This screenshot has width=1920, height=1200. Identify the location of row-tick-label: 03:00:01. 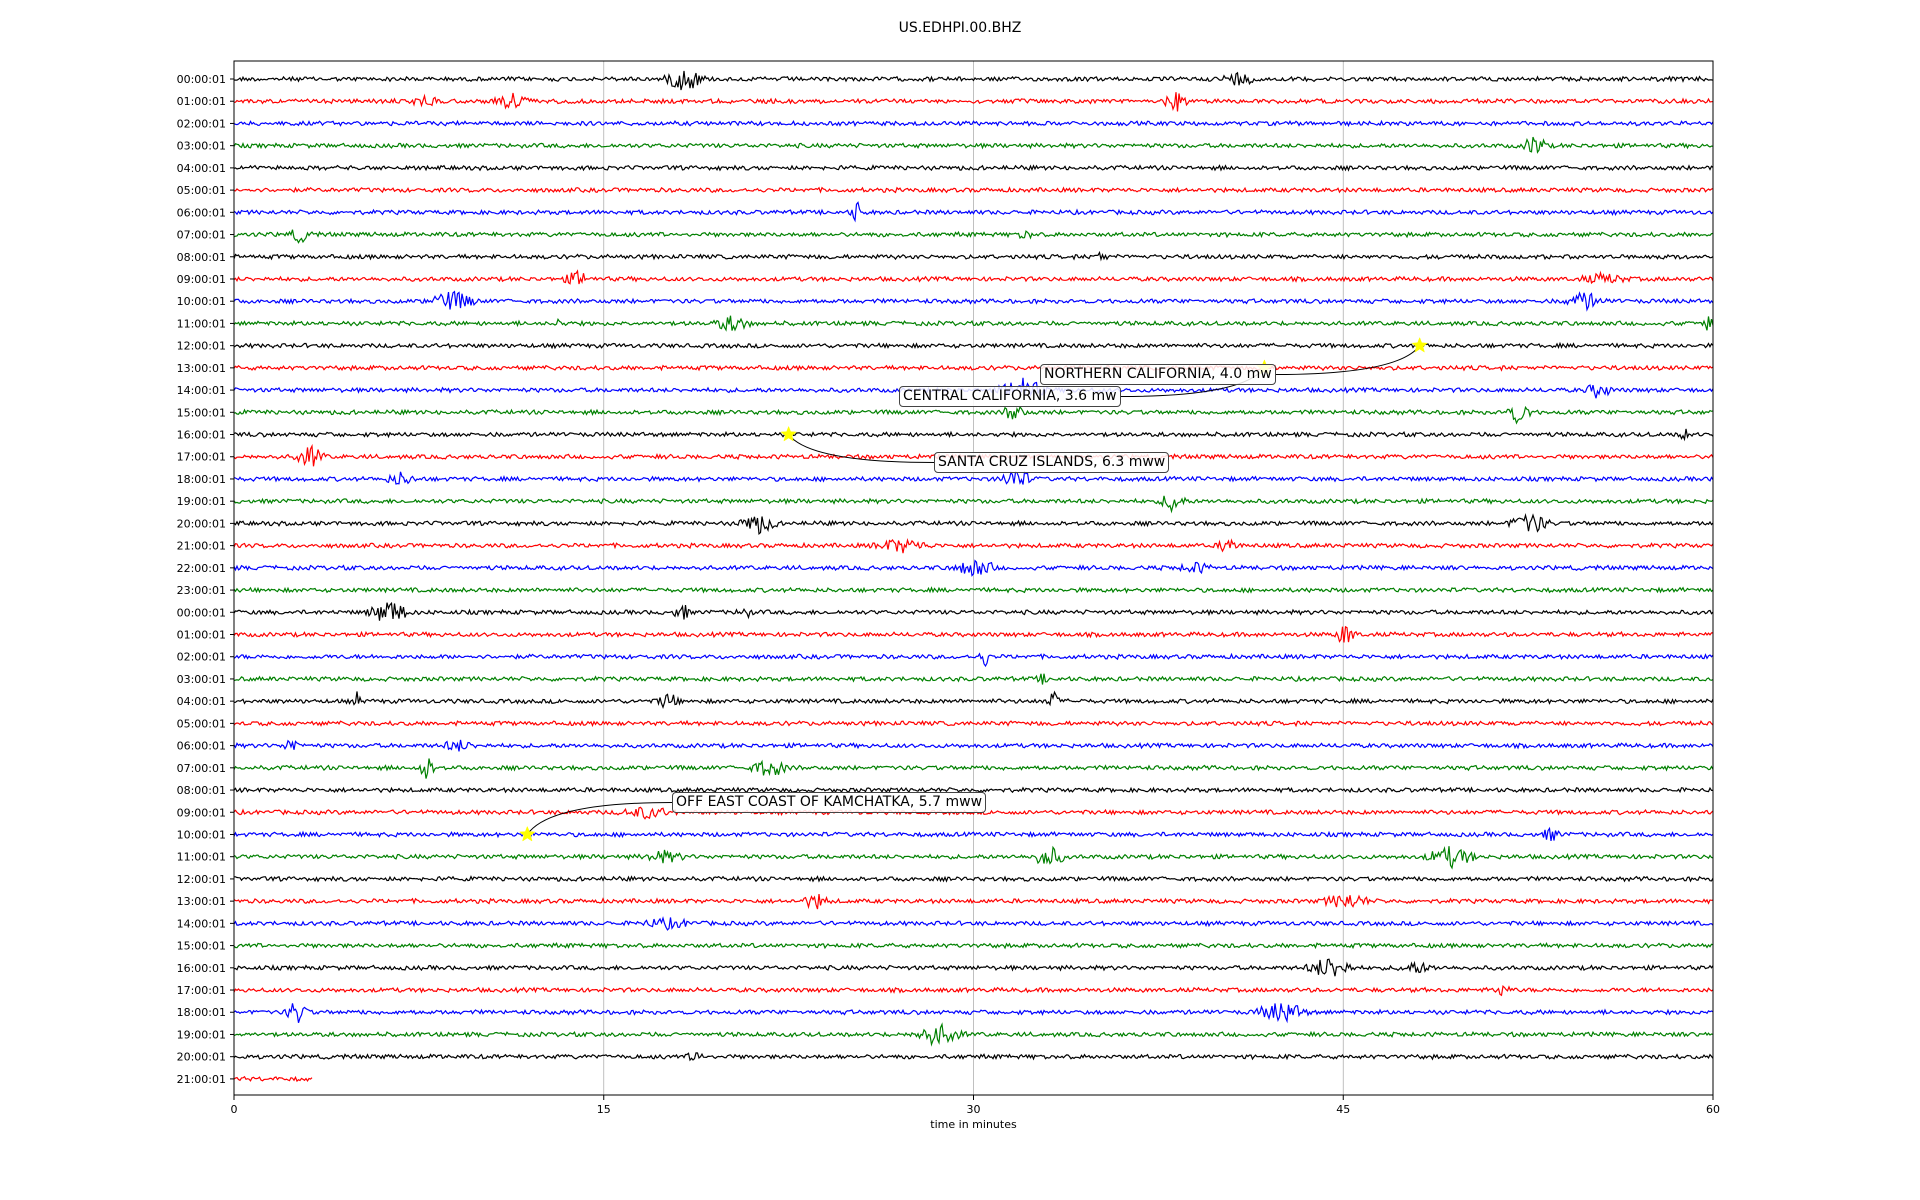
(201, 679).